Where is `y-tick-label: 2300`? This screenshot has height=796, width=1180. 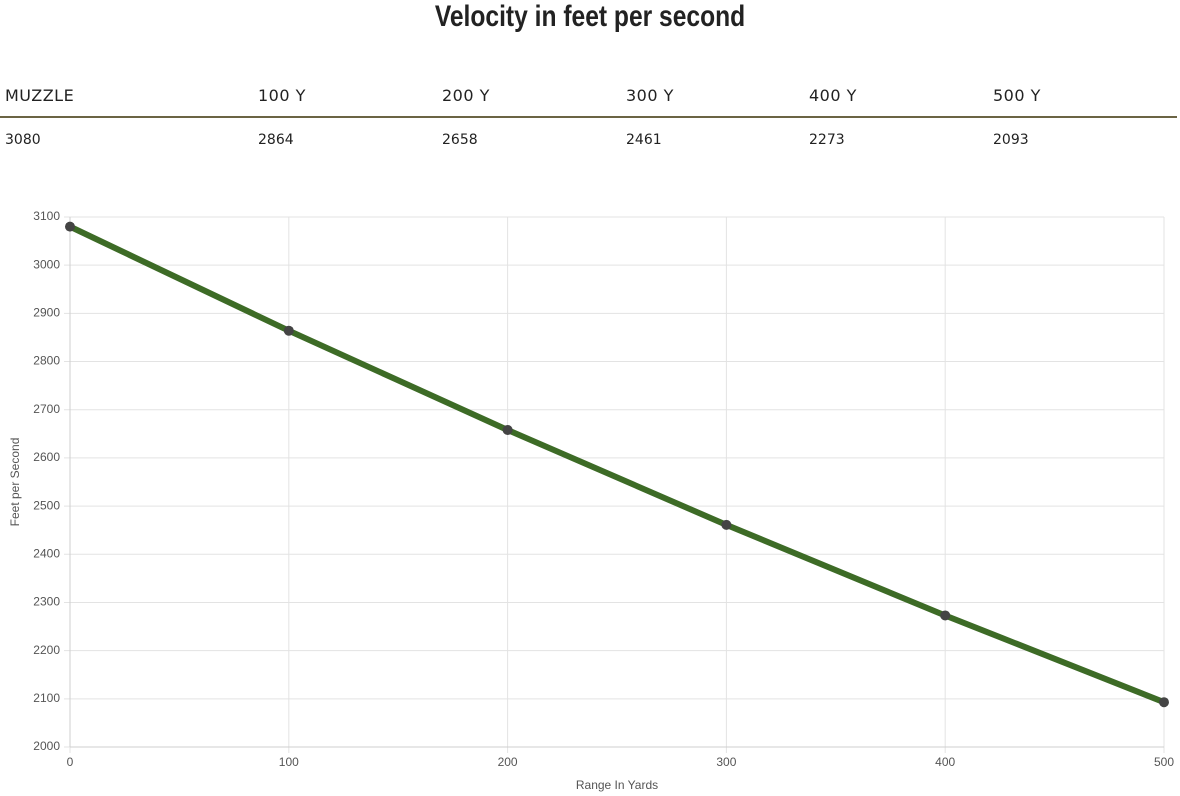
y-tick-label: 2300 is located at coordinates (46, 602).